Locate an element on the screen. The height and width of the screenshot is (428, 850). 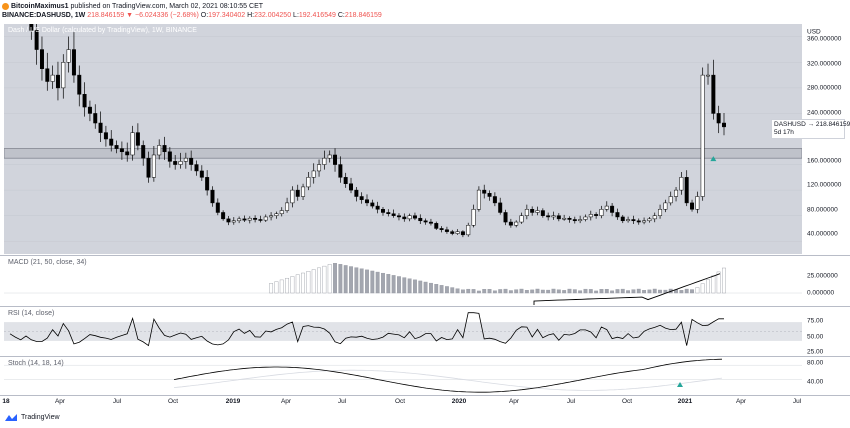
ohlc-l-value: 192.416549 is located at coordinates (317, 15).